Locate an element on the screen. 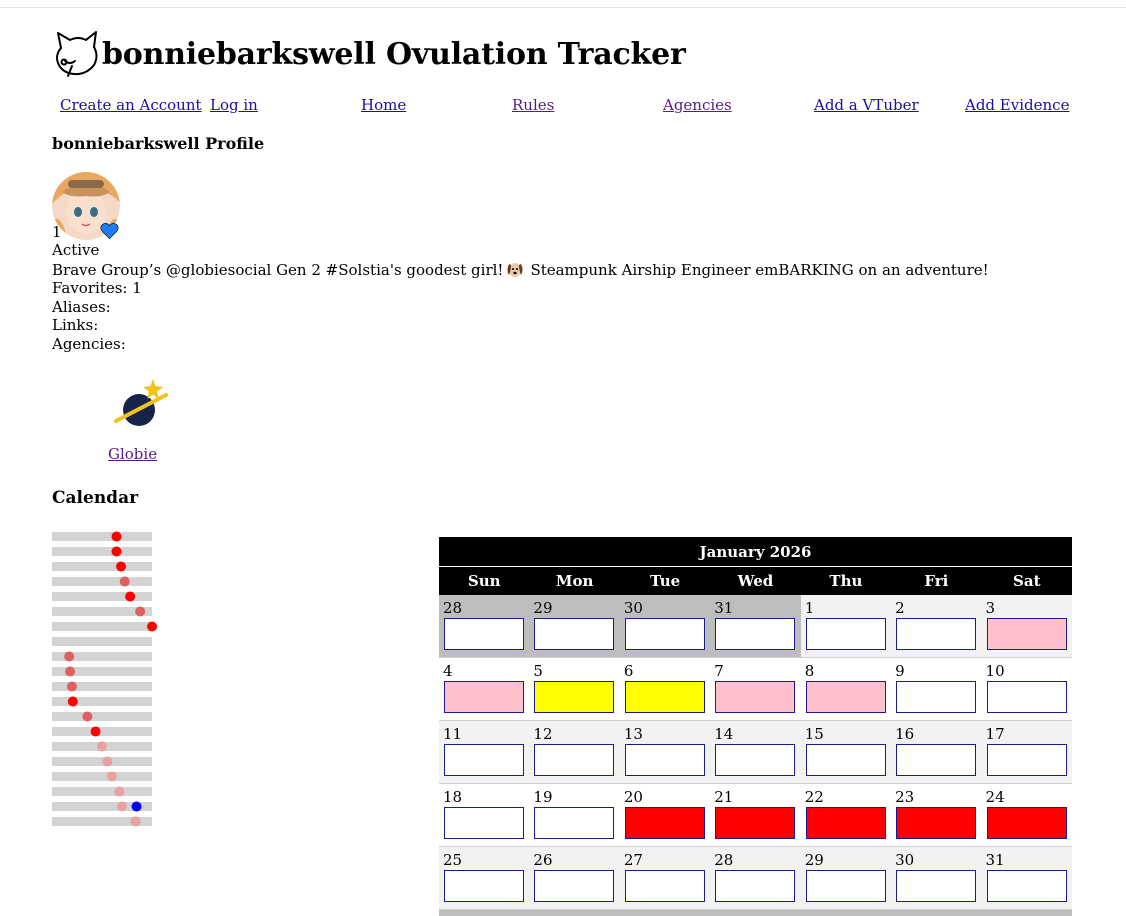 The width and height of the screenshot is (1126, 916). calendar-day-number: 27 is located at coordinates (665, 858).